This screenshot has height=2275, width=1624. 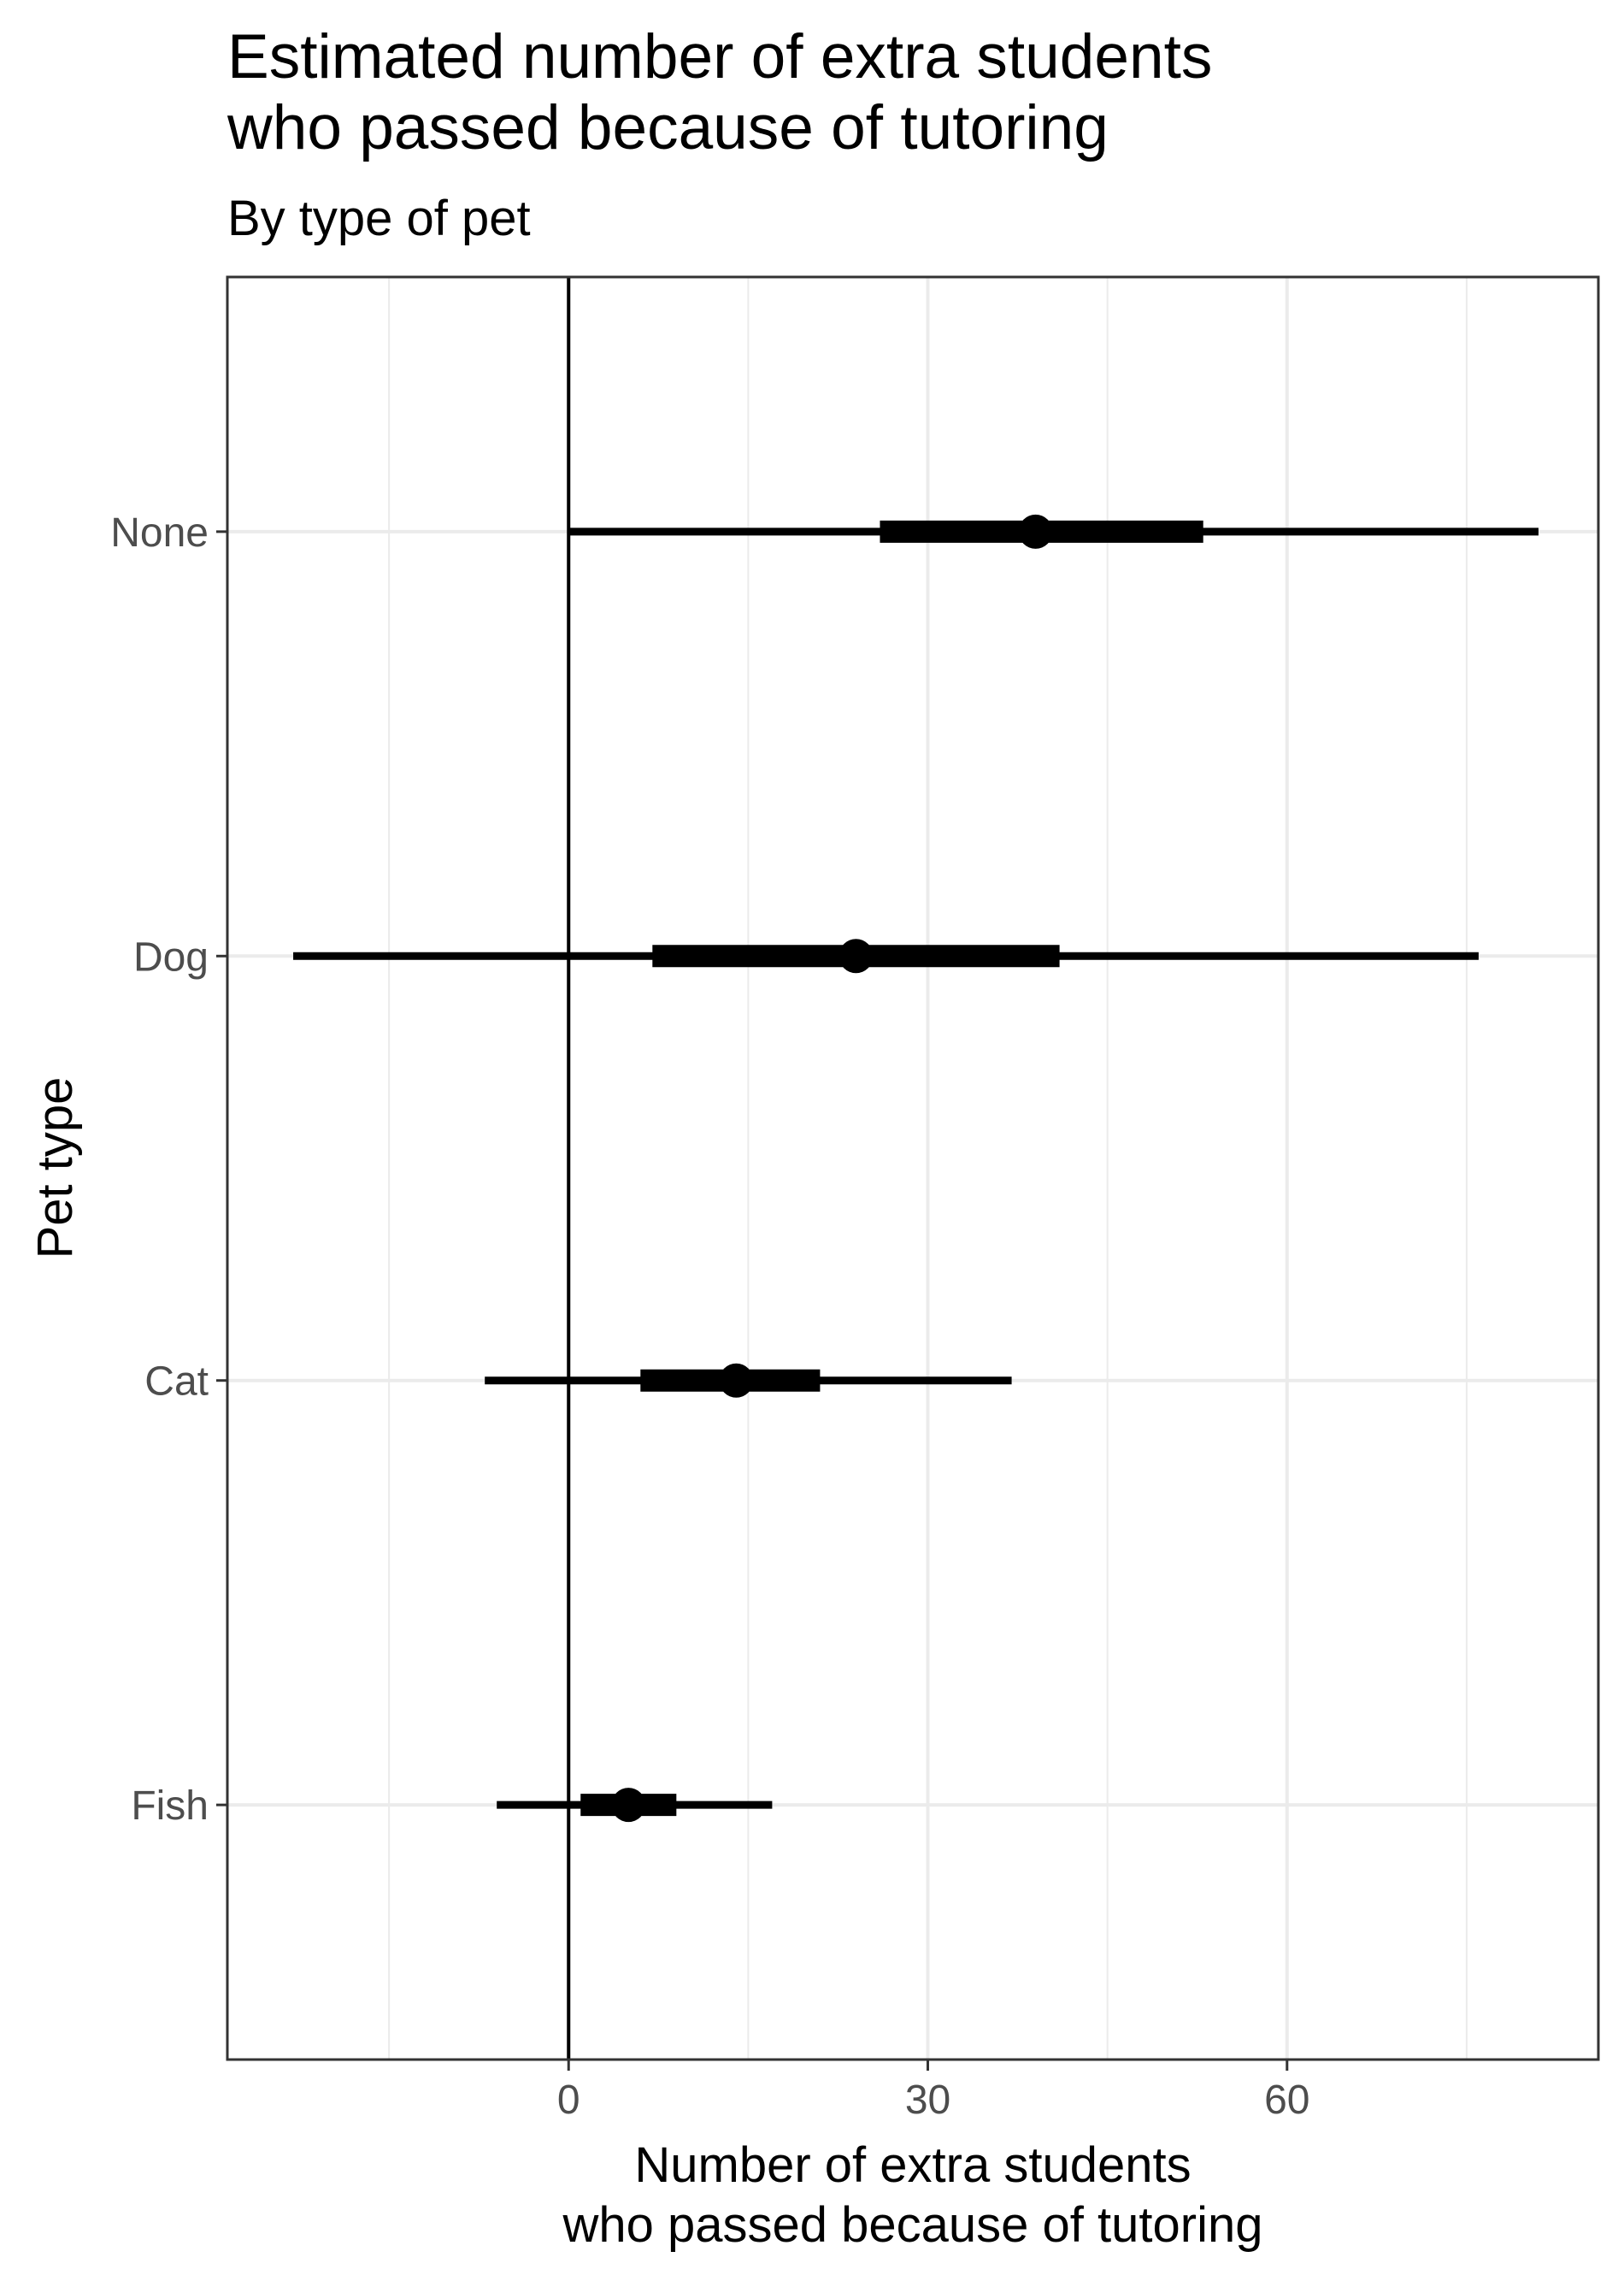 I want to click on x-tick-label: 30, so click(x=927, y=2100).